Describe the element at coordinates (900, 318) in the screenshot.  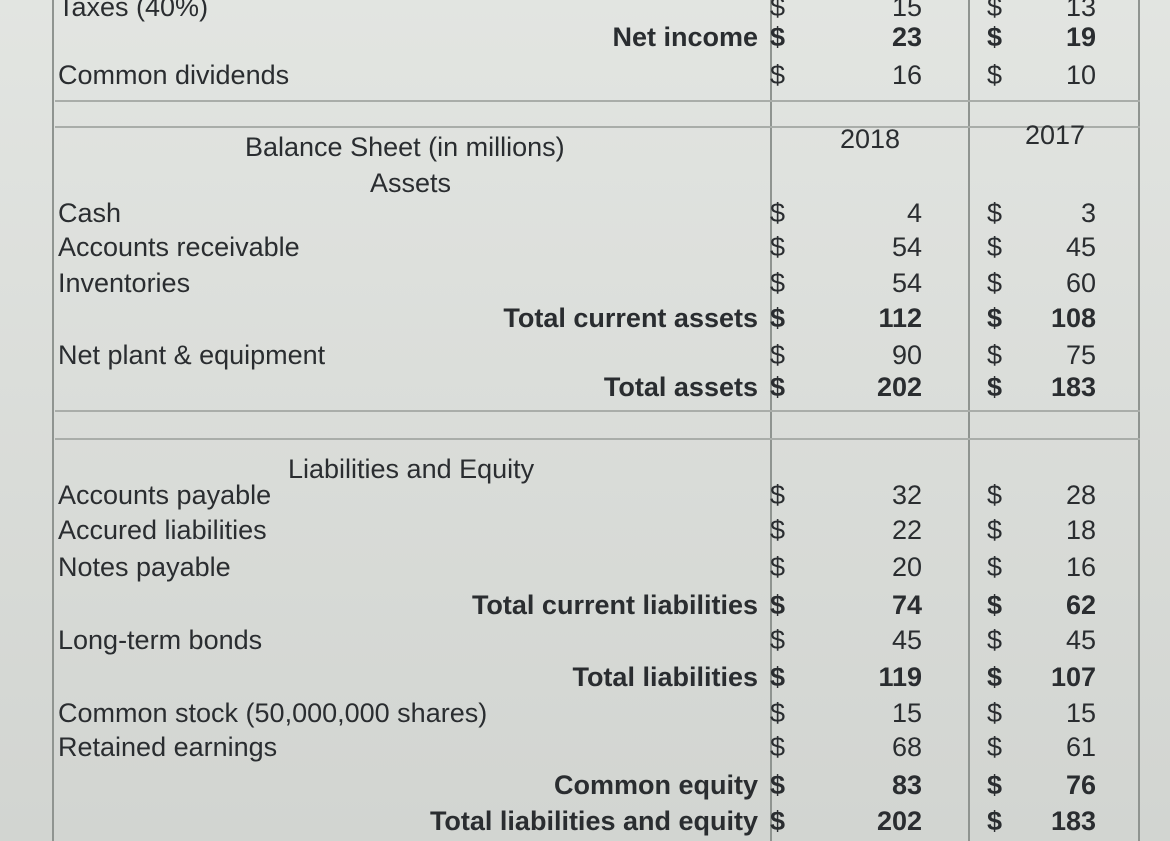
I see `value-2018: 112` at that location.